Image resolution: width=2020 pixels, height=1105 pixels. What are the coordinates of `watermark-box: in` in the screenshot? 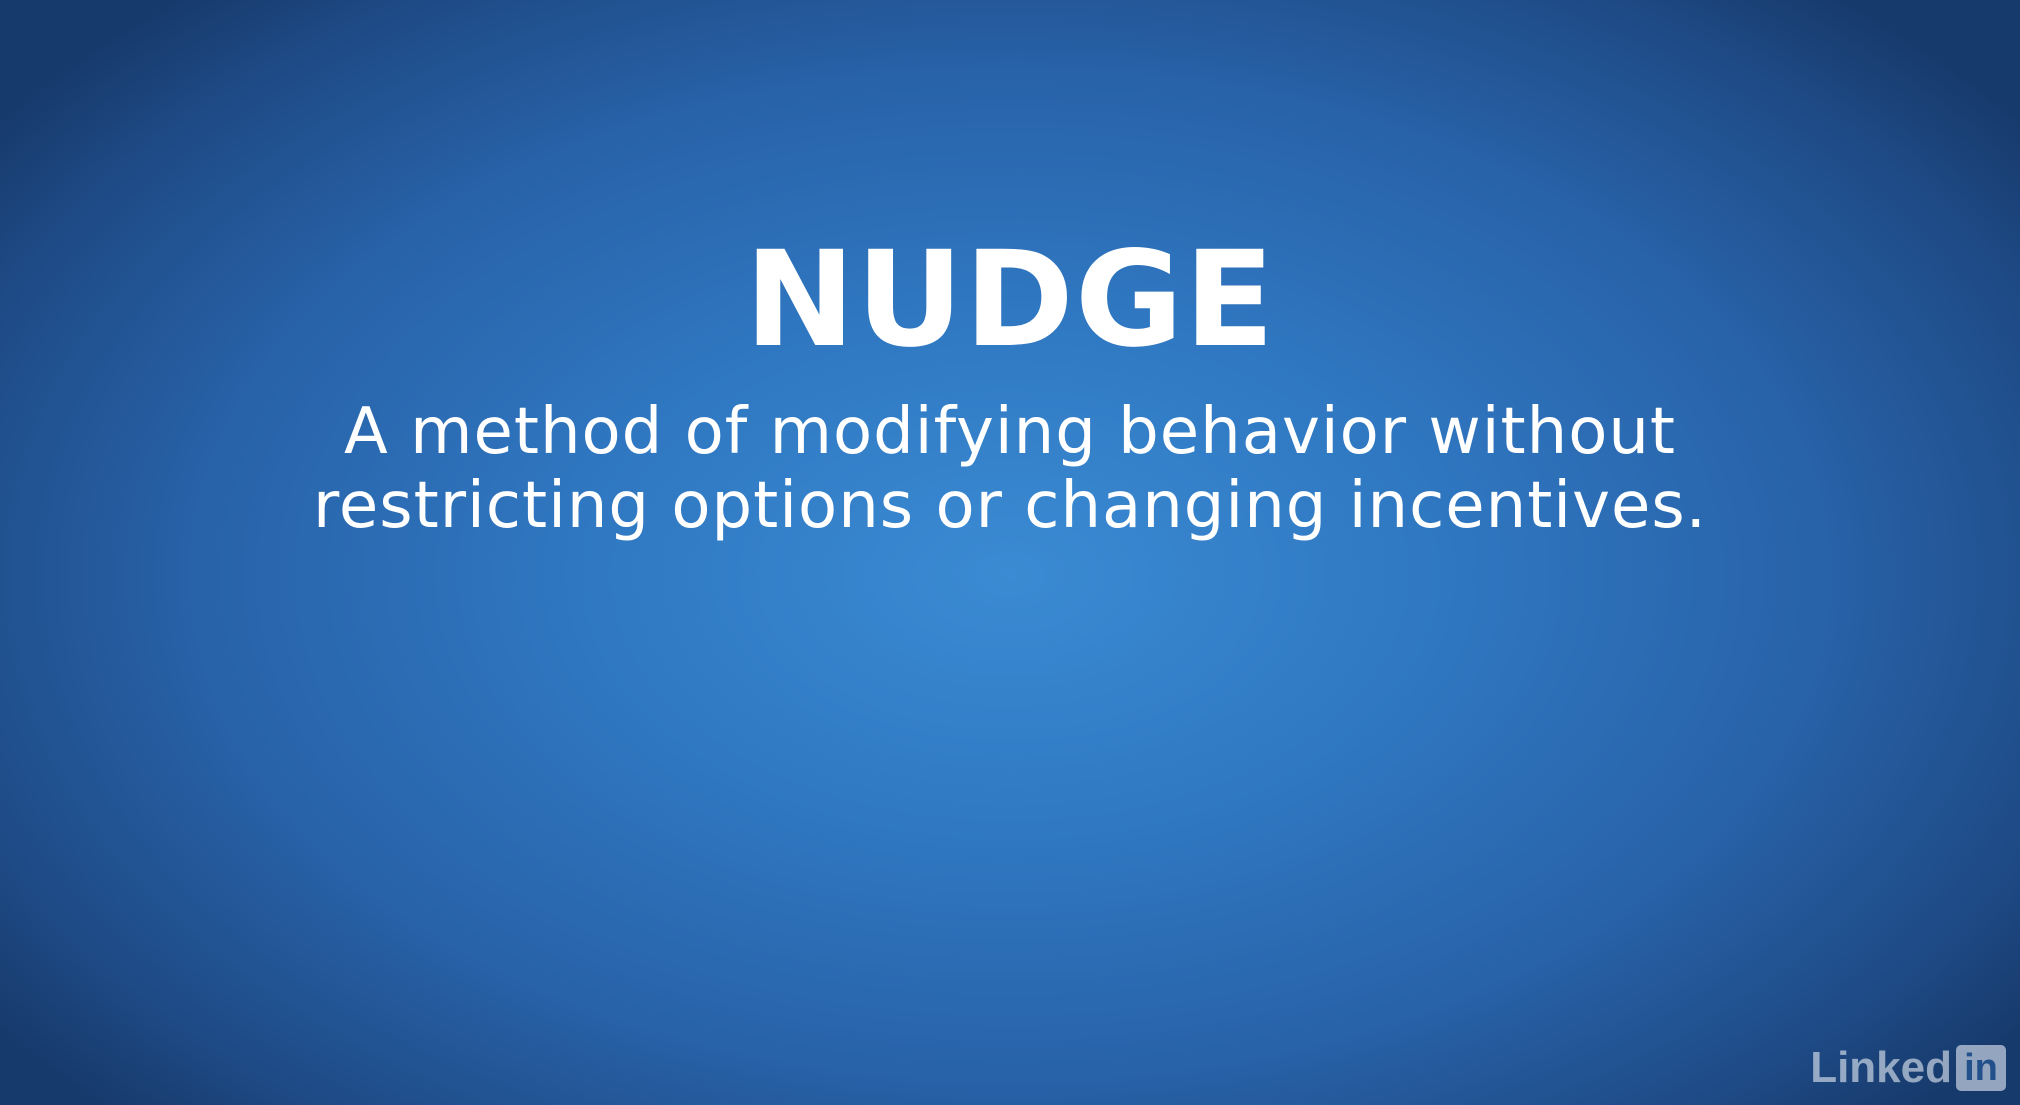 It's located at (1981, 1068).